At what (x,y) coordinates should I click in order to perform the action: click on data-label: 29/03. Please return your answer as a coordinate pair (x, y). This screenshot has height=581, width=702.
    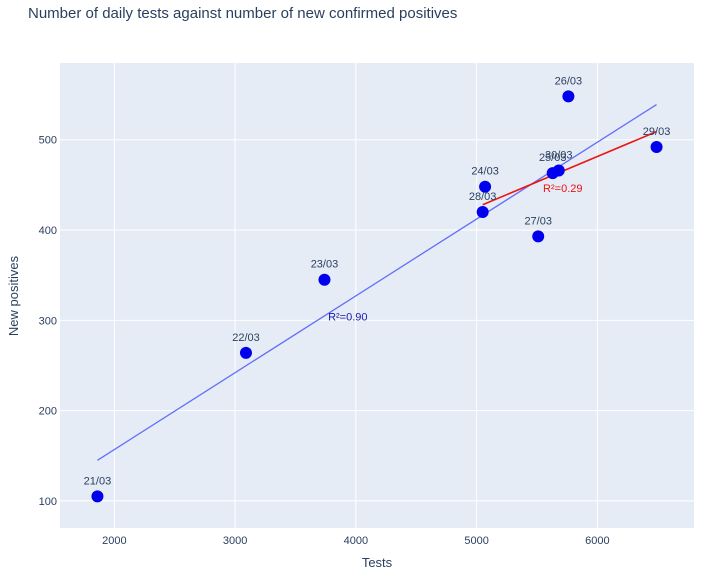
    Looking at the image, I should click on (657, 132).